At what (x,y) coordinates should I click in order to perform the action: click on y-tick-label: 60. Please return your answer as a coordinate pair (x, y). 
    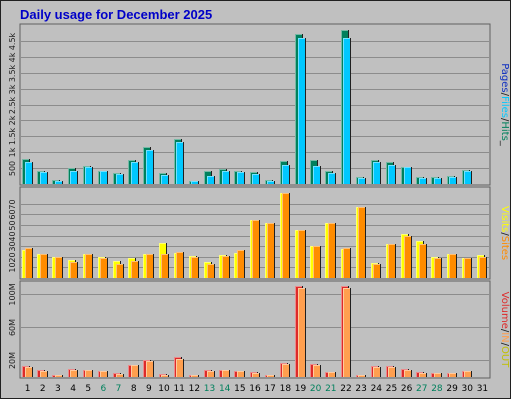
    Looking at the image, I should click on (12, 214).